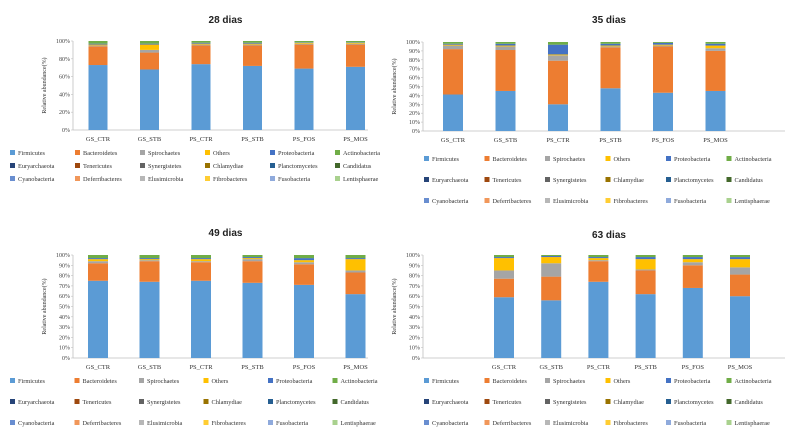 The image size is (800, 445). What do you see at coordinates (304, 139) in the screenshot?
I see `x-category-label: PS_FOS` at bounding box center [304, 139].